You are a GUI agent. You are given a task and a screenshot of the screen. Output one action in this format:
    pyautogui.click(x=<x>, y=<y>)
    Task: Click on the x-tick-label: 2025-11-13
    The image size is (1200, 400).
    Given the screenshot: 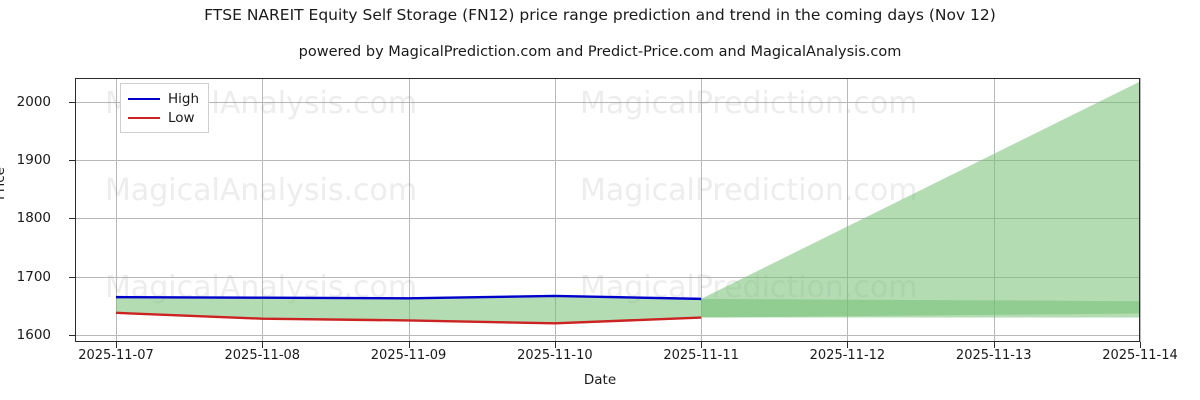 What is the action you would take?
    pyautogui.click(x=993, y=355)
    